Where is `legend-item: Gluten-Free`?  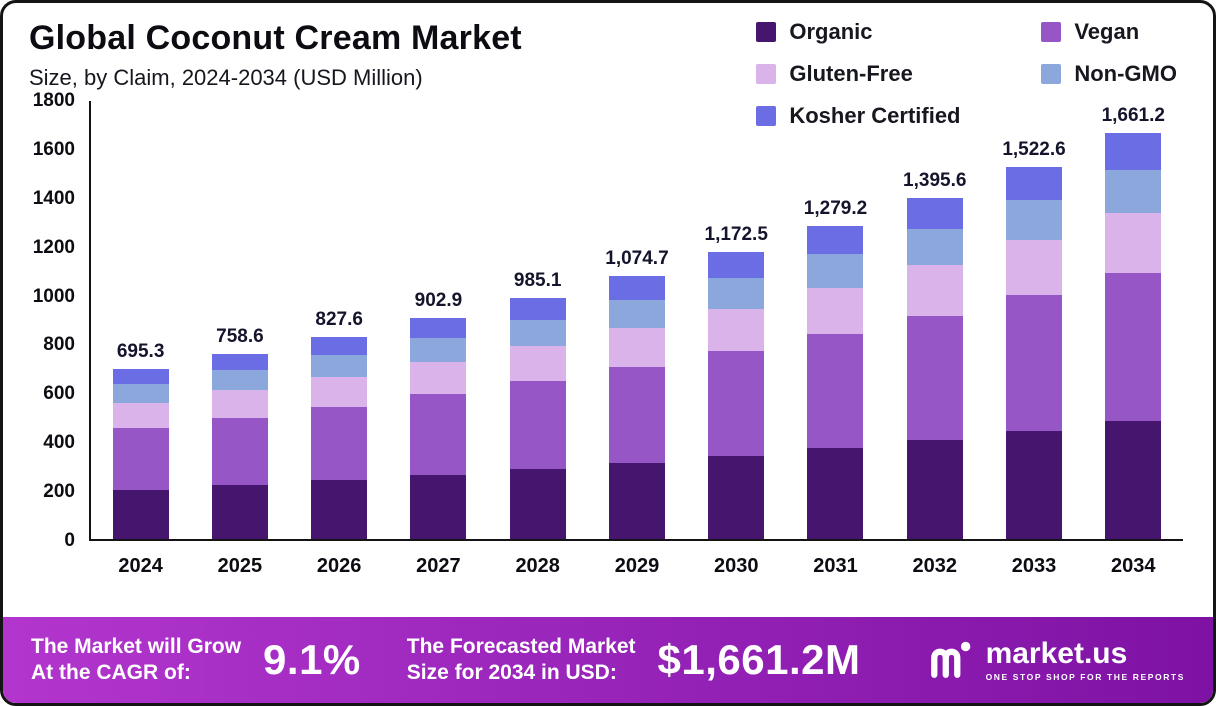 legend-item: Gluten-Free is located at coordinates (883, 74).